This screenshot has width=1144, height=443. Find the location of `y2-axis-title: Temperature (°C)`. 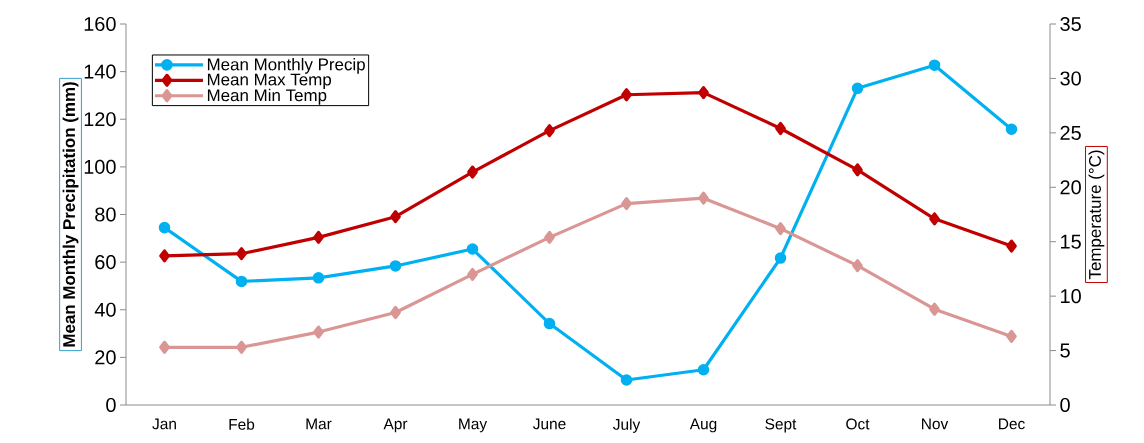

y2-axis-title: Temperature (°C) is located at coordinates (1096, 215).